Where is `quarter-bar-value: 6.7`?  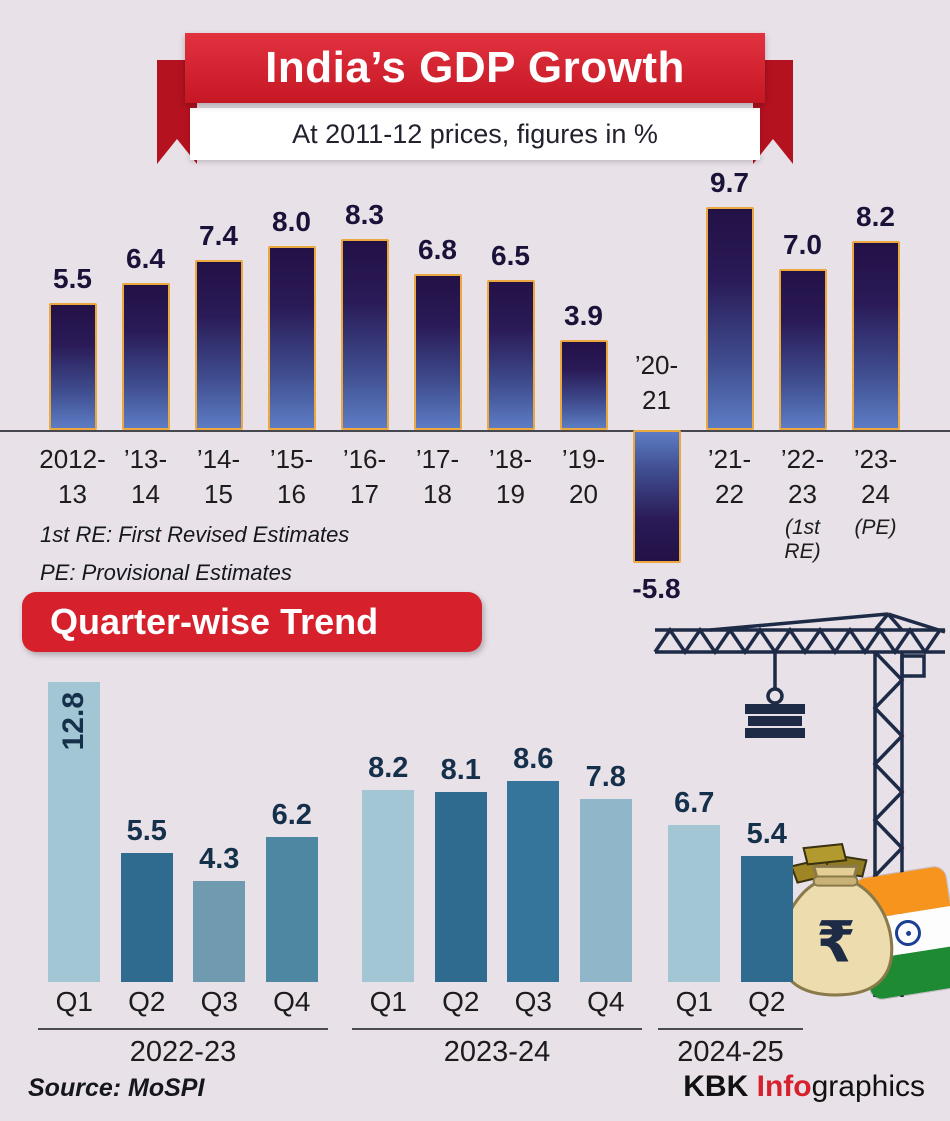
quarter-bar-value: 6.7 is located at coordinates (694, 803).